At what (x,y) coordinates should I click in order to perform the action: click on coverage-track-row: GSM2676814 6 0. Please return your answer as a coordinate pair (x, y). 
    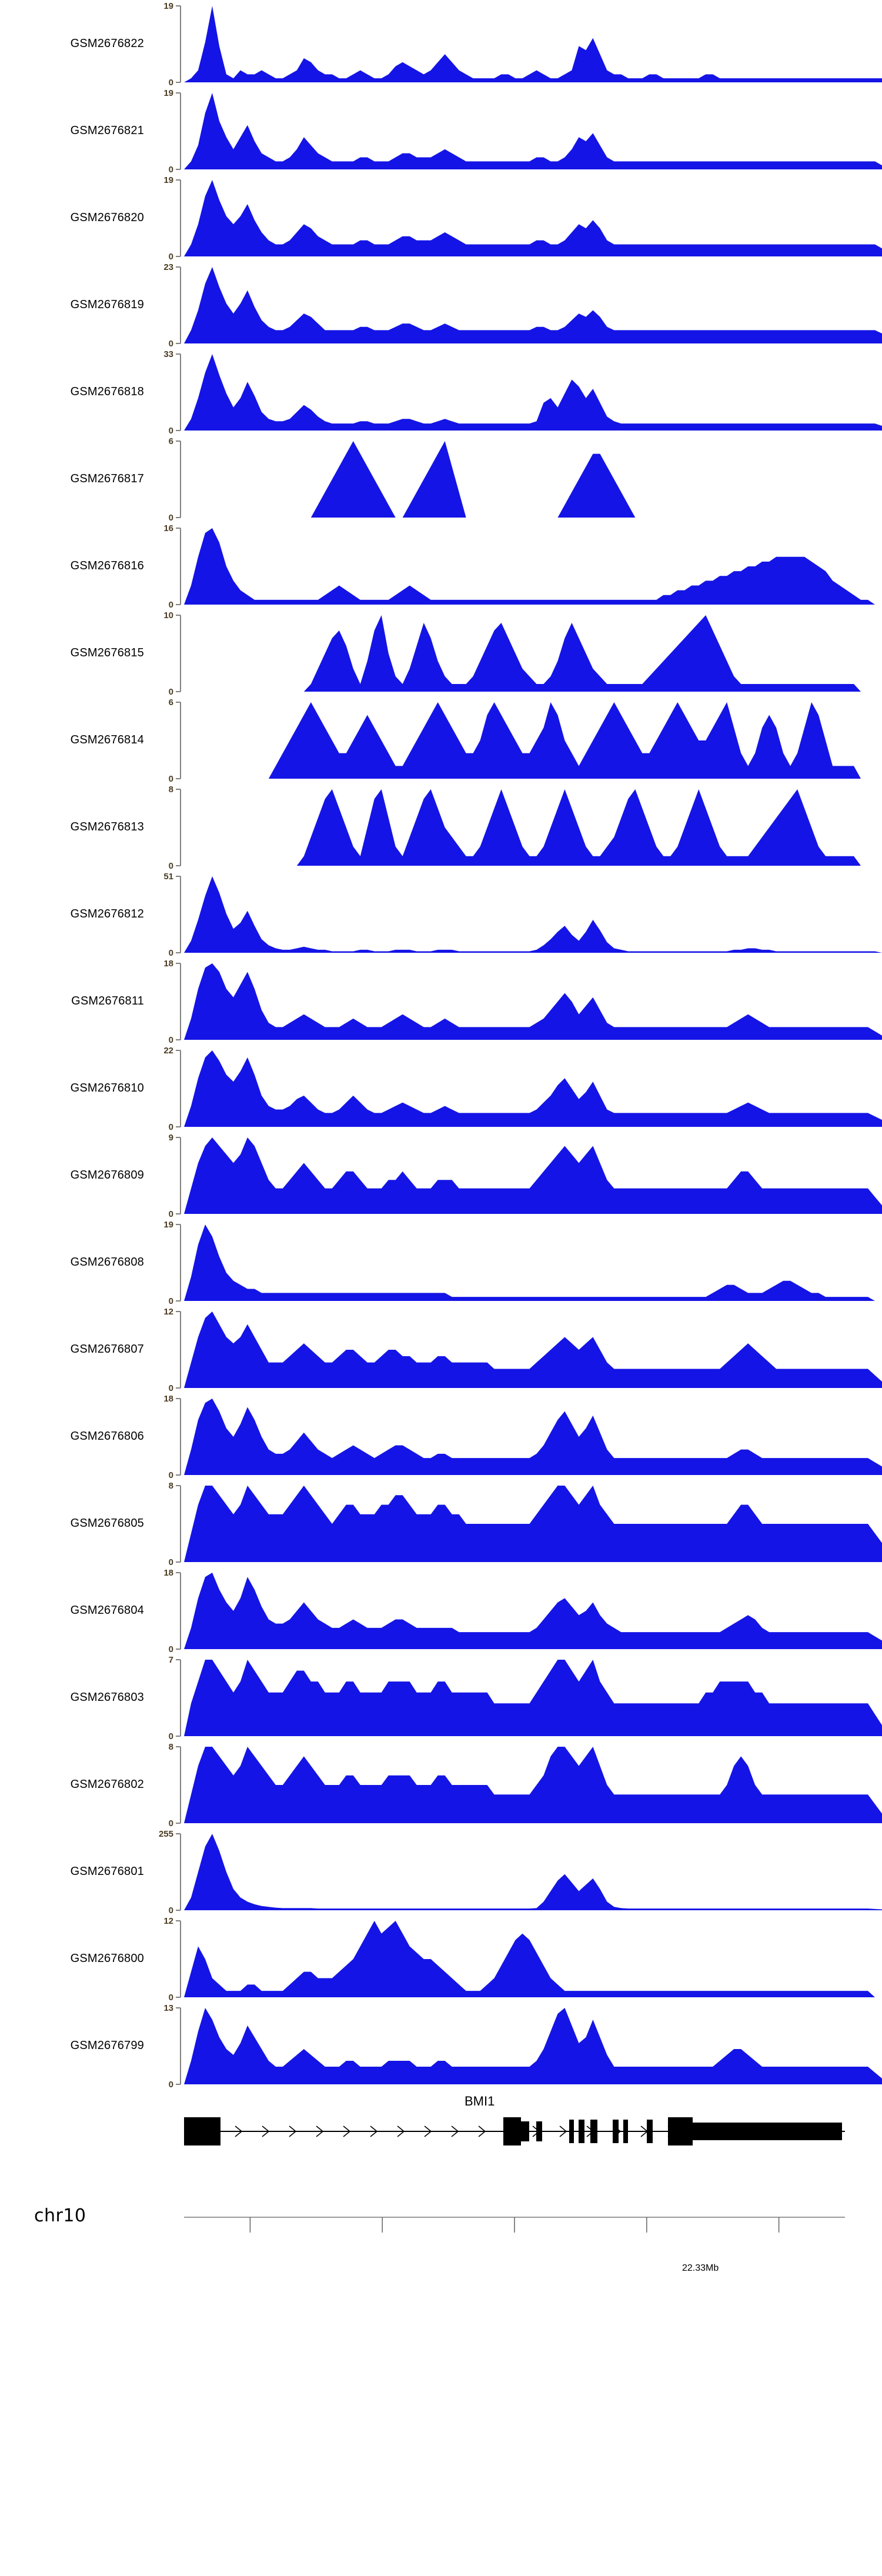
    Looking at the image, I should click on (441, 739).